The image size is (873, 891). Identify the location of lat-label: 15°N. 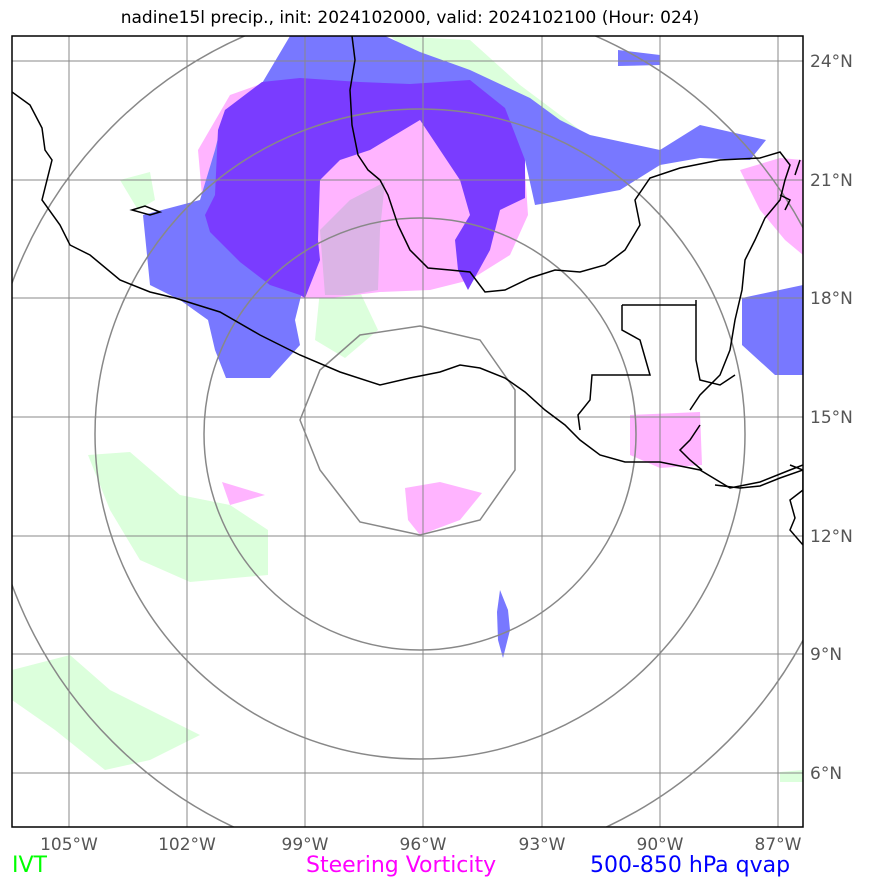
(831, 418).